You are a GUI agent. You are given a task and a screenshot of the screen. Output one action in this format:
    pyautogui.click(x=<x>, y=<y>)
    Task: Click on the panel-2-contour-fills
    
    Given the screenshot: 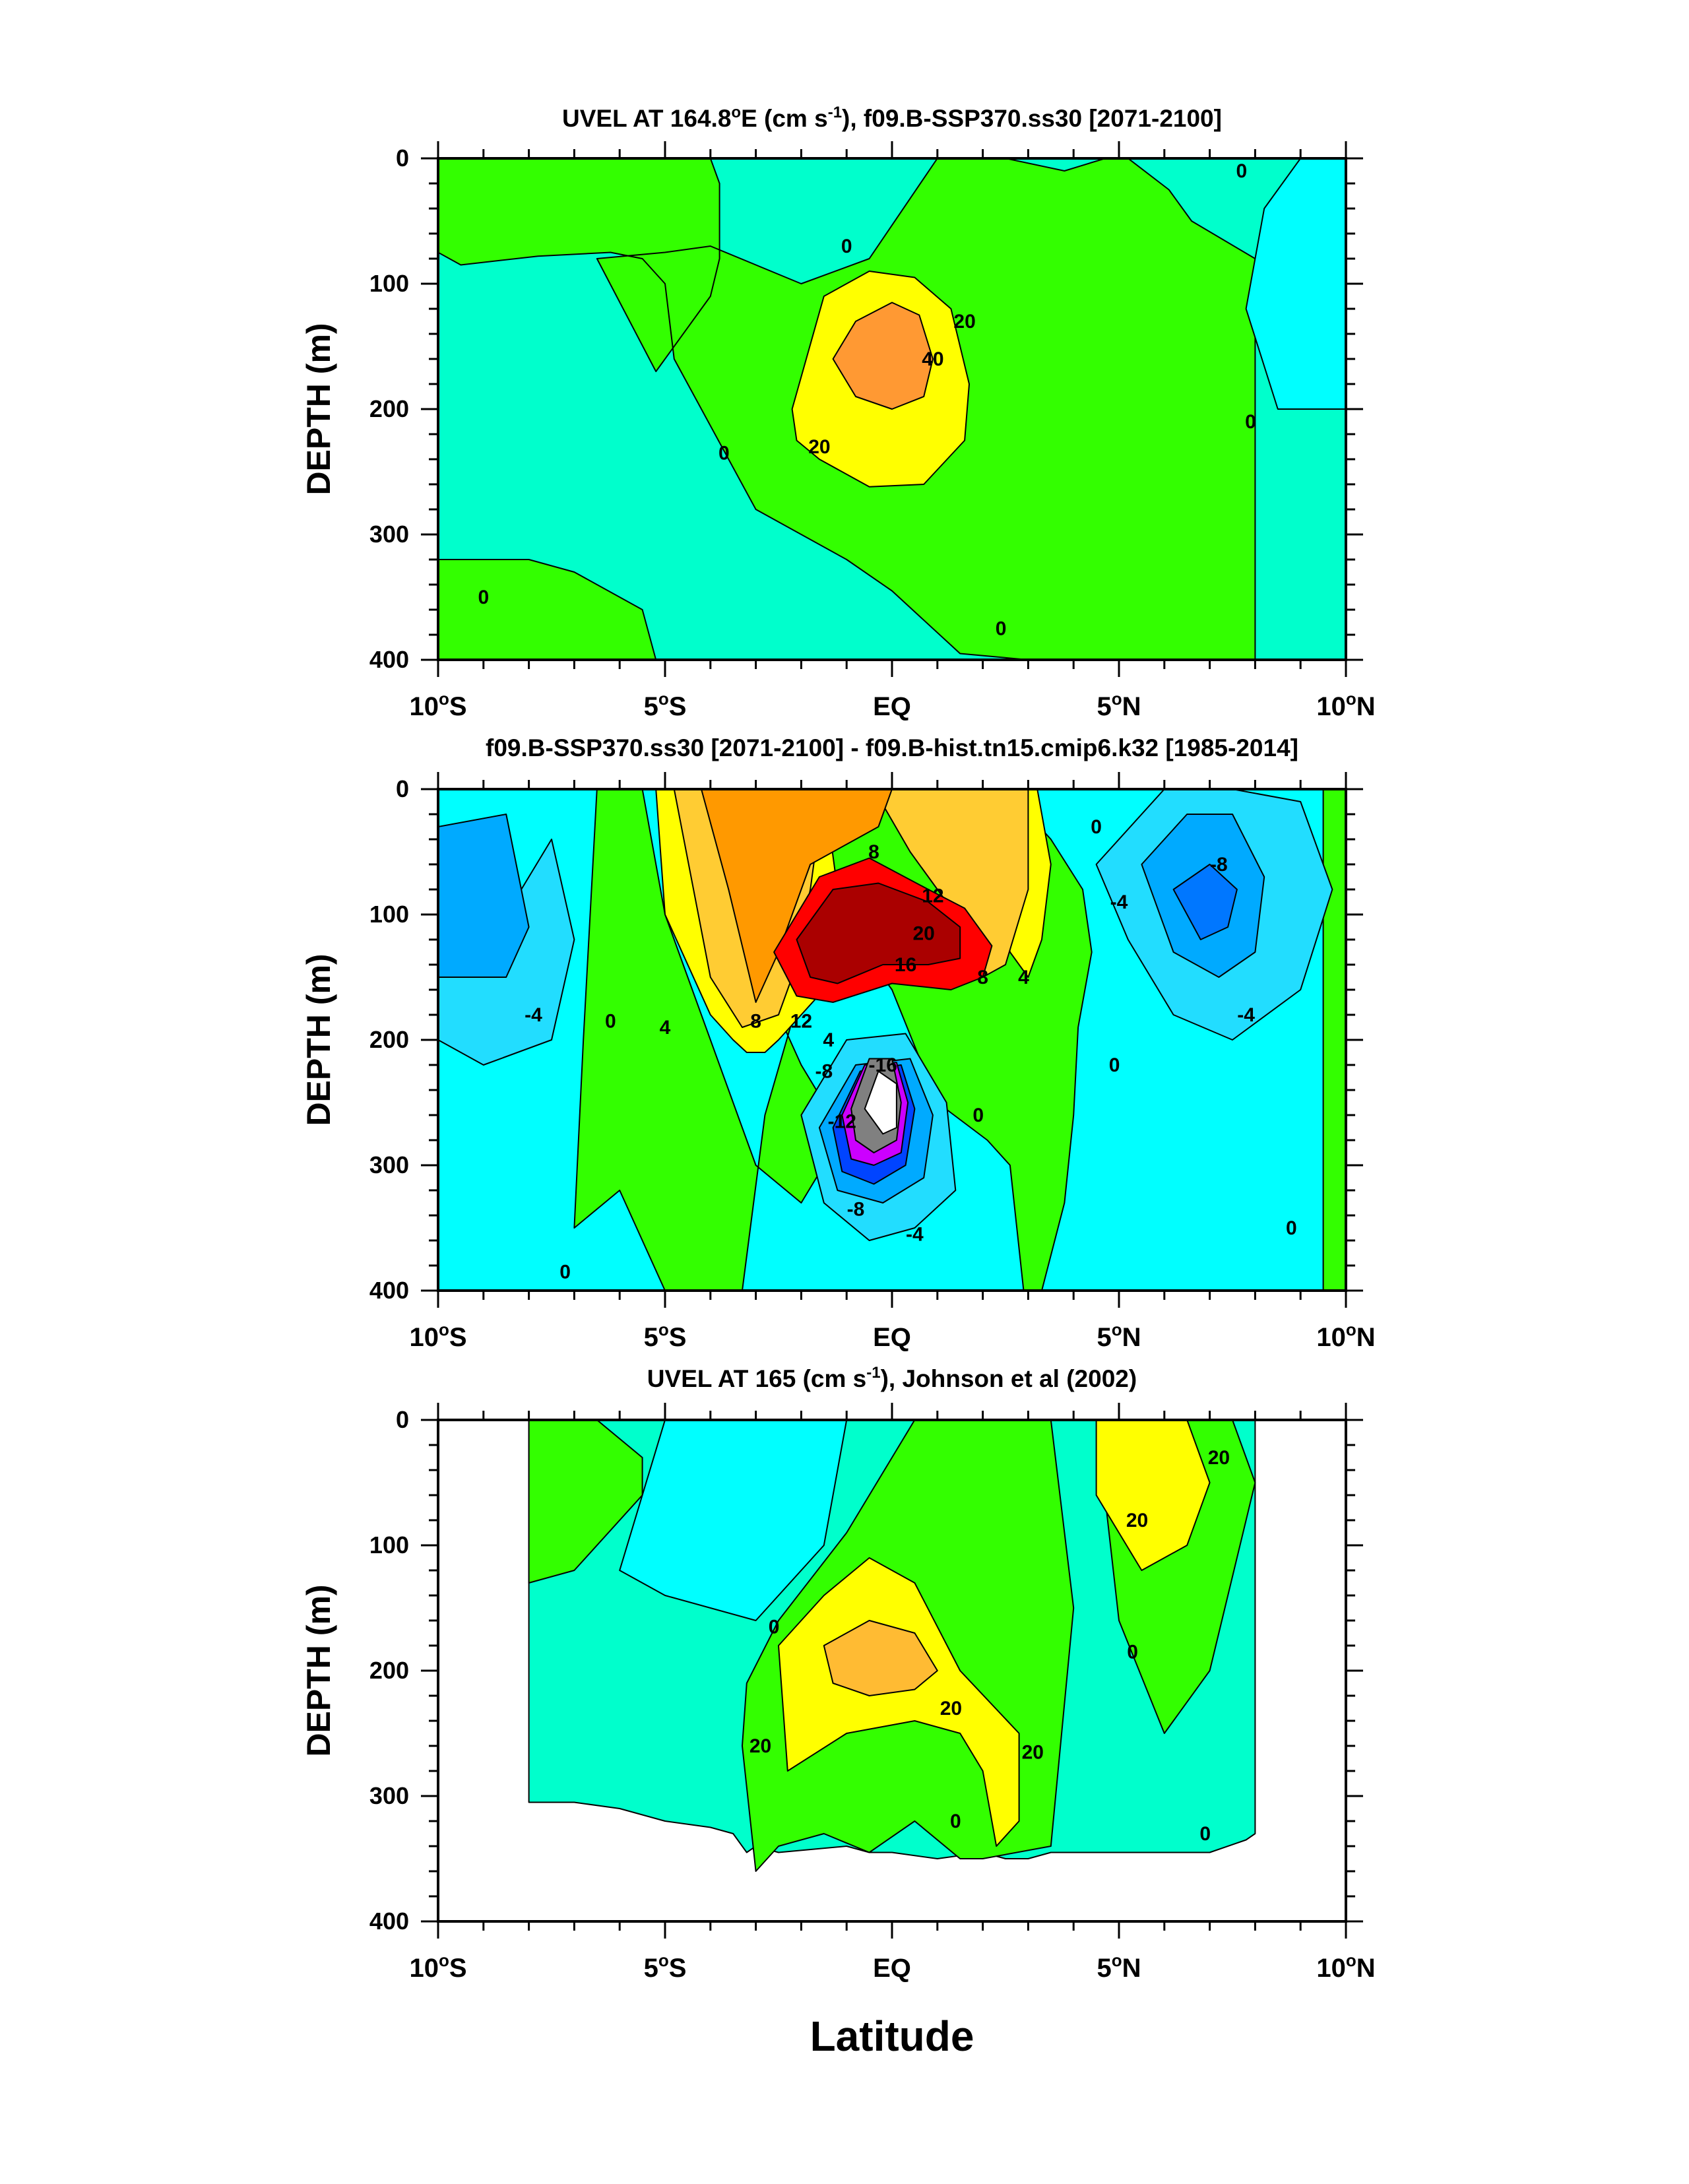 What is the action you would take?
    pyautogui.click(x=892, y=1040)
    